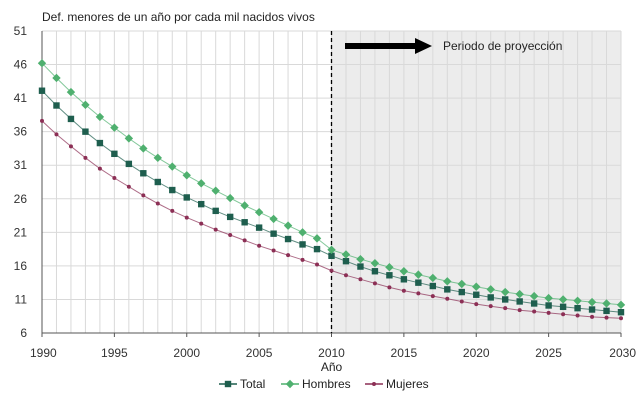 The width and height of the screenshot is (640, 393). Describe the element at coordinates (21, 199) in the screenshot. I see `y-tick-label: 26` at that location.